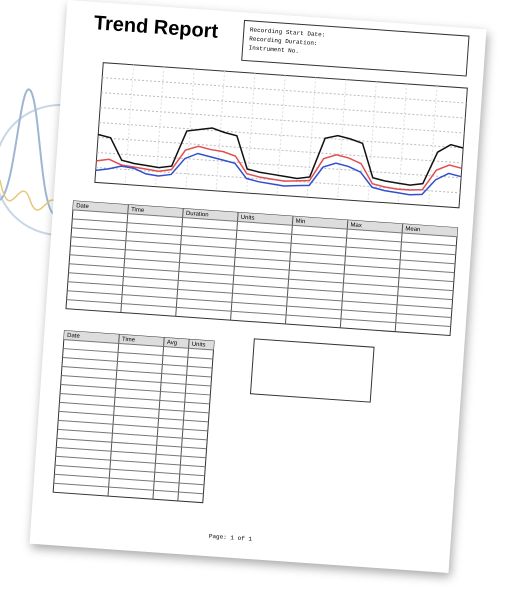 This screenshot has height=589, width=506. I want to click on title: Trend Report, so click(156, 27).